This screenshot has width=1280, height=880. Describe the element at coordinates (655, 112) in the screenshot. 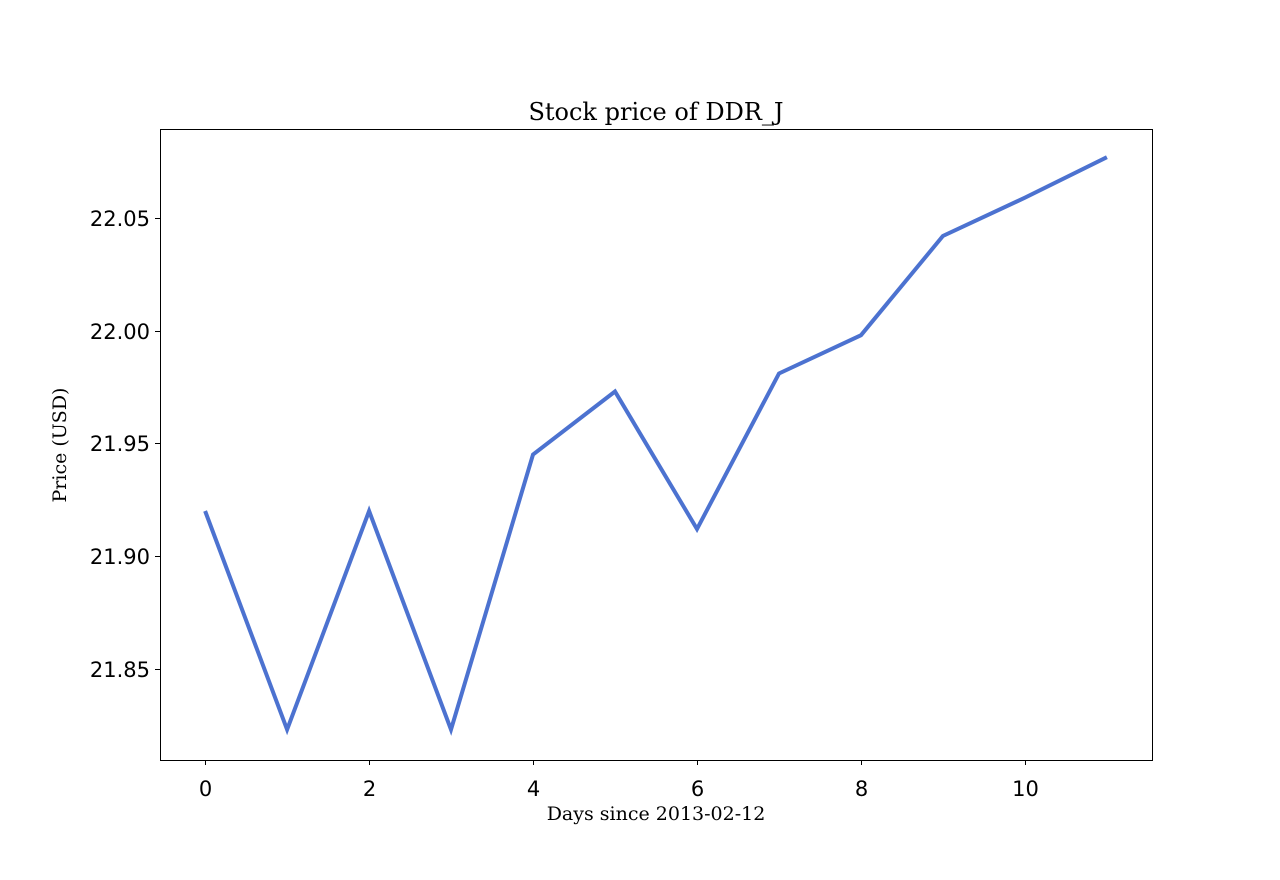

I see `chart-title: Stock price of DDR_J` at that location.